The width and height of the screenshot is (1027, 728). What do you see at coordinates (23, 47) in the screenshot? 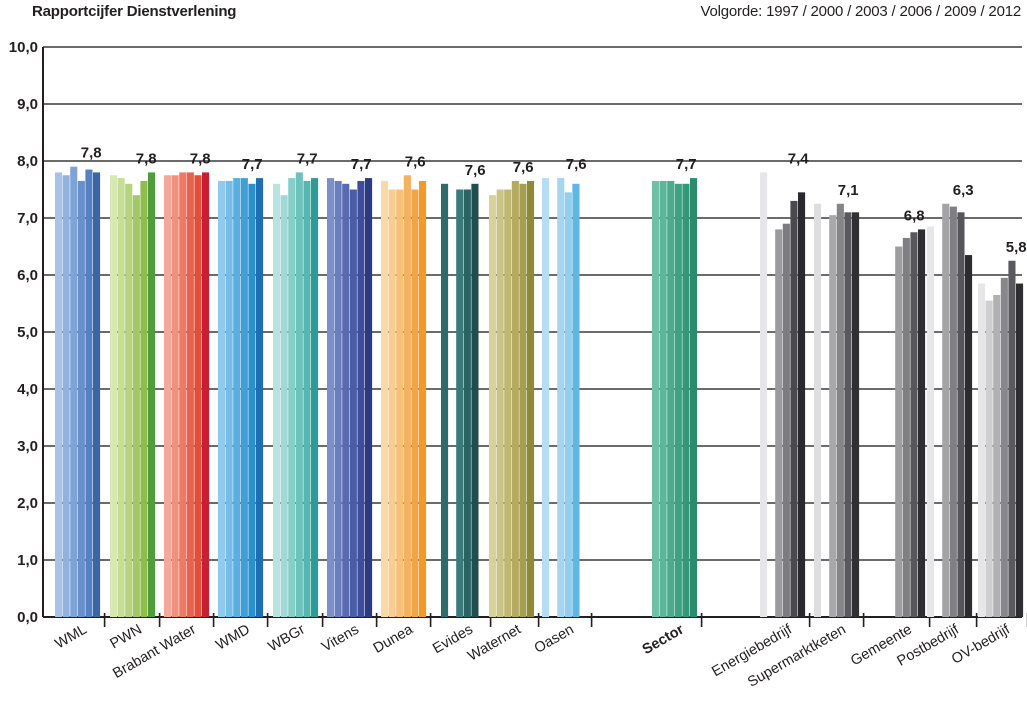
I see `y-tick-label: 10,0` at bounding box center [23, 47].